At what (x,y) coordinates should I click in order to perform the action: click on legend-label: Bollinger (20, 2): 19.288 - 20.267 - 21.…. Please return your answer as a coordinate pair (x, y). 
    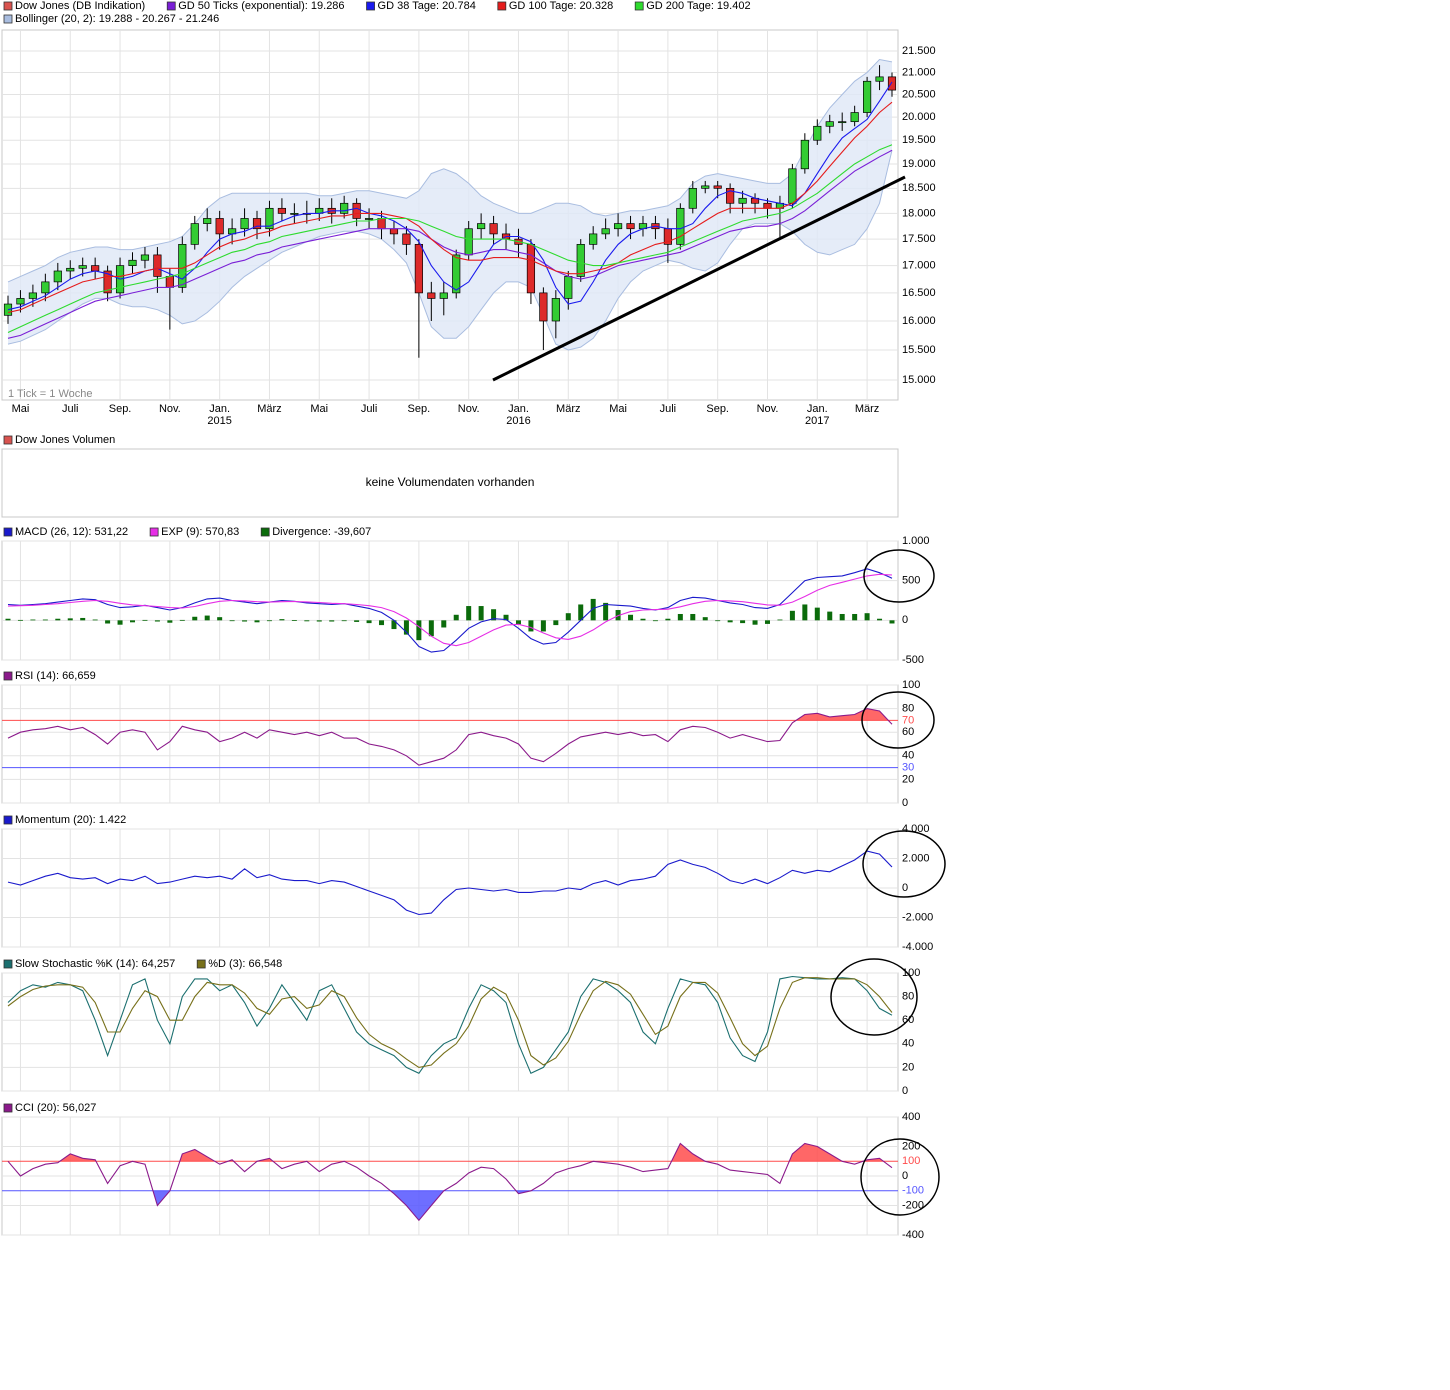
    Looking at the image, I should click on (117, 19).